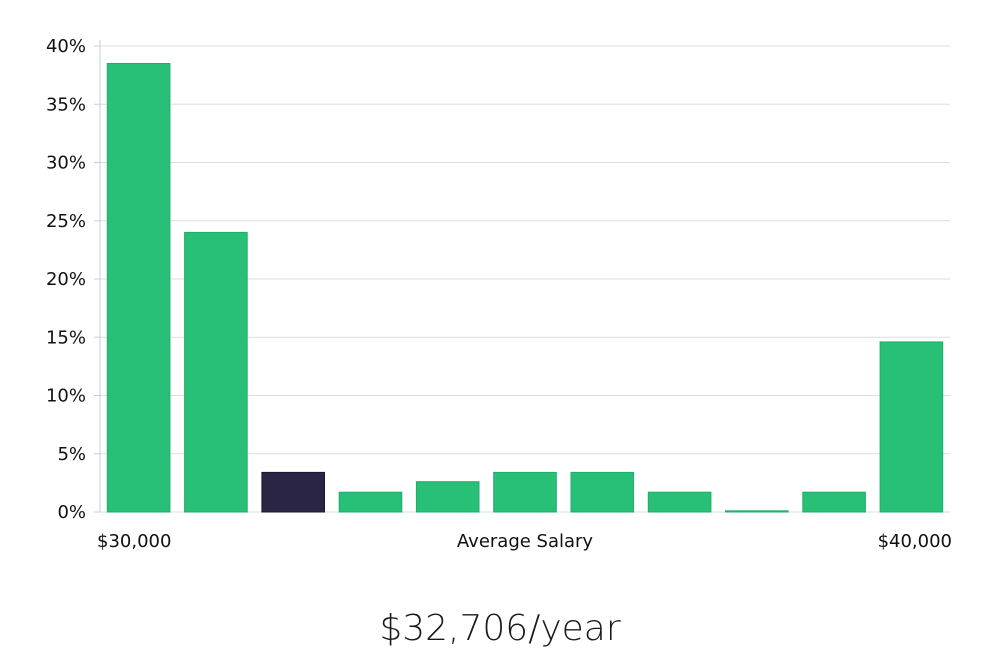  What do you see at coordinates (66, 46) in the screenshot?
I see `y-tick-label: 40%` at bounding box center [66, 46].